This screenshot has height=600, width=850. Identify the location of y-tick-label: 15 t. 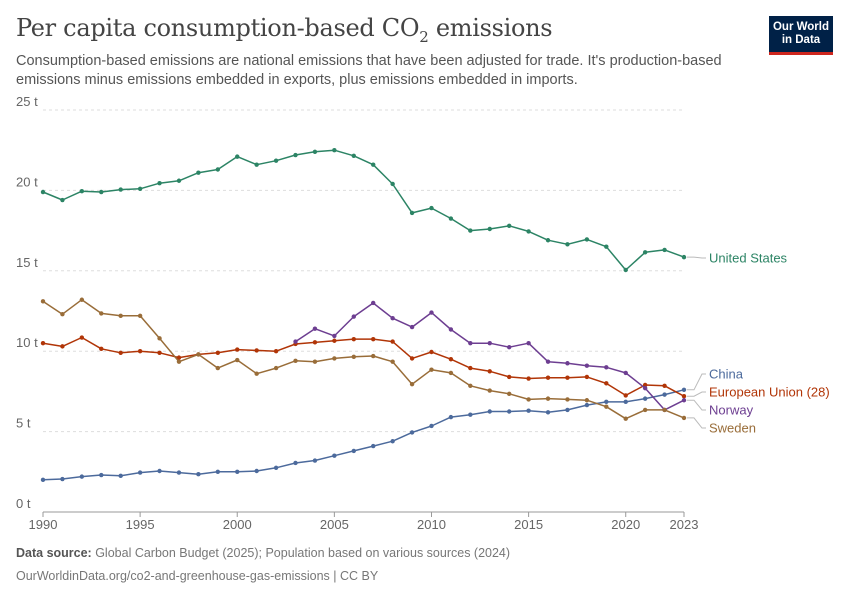
(27, 262).